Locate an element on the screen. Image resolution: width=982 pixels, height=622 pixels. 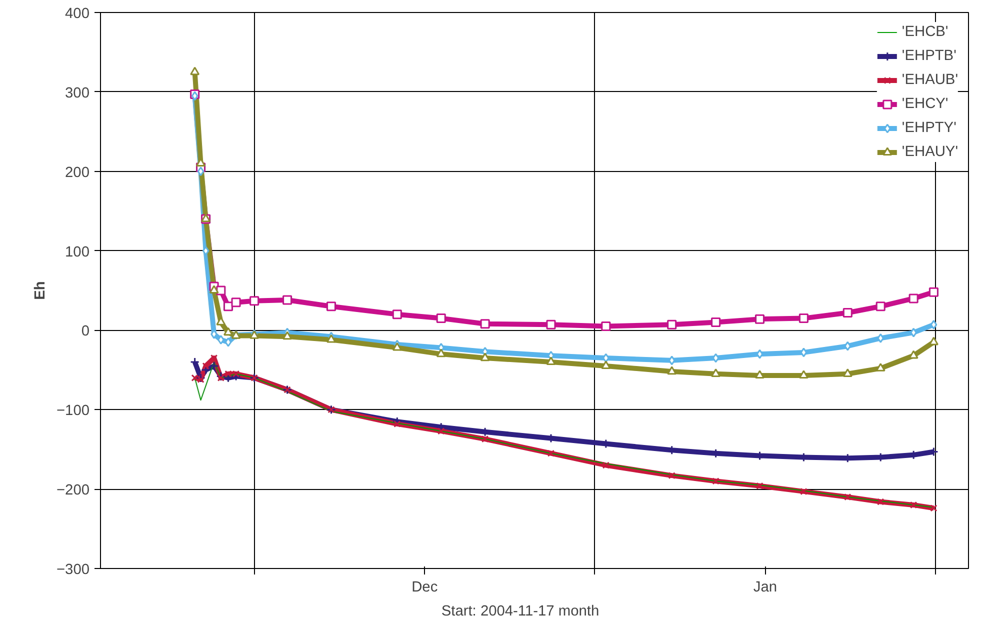
y-tick-label: −200 is located at coordinates (73, 490).